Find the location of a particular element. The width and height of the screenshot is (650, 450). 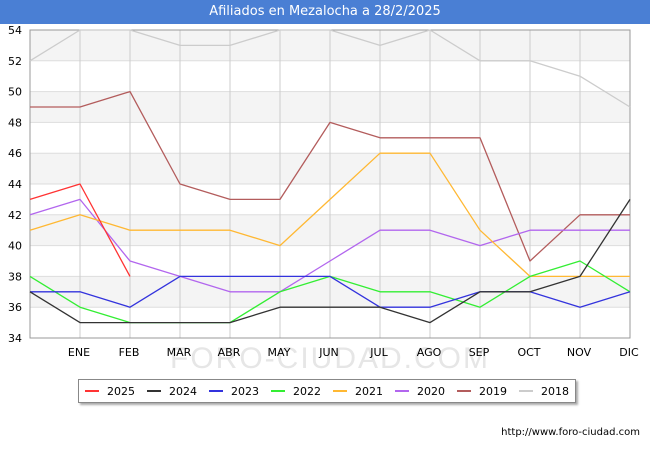

y-tick-label: 40 is located at coordinates (15, 246).